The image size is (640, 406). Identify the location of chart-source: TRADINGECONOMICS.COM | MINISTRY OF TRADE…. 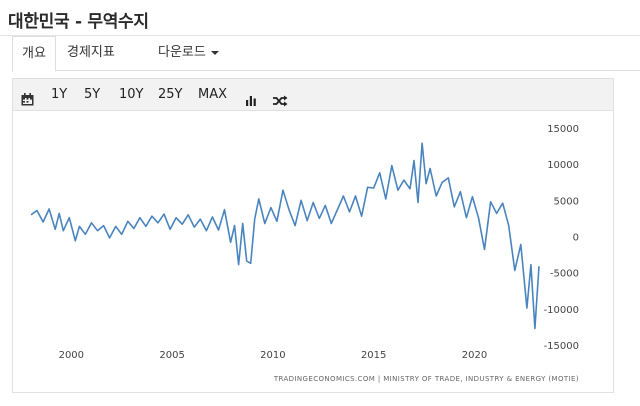
(426, 379).